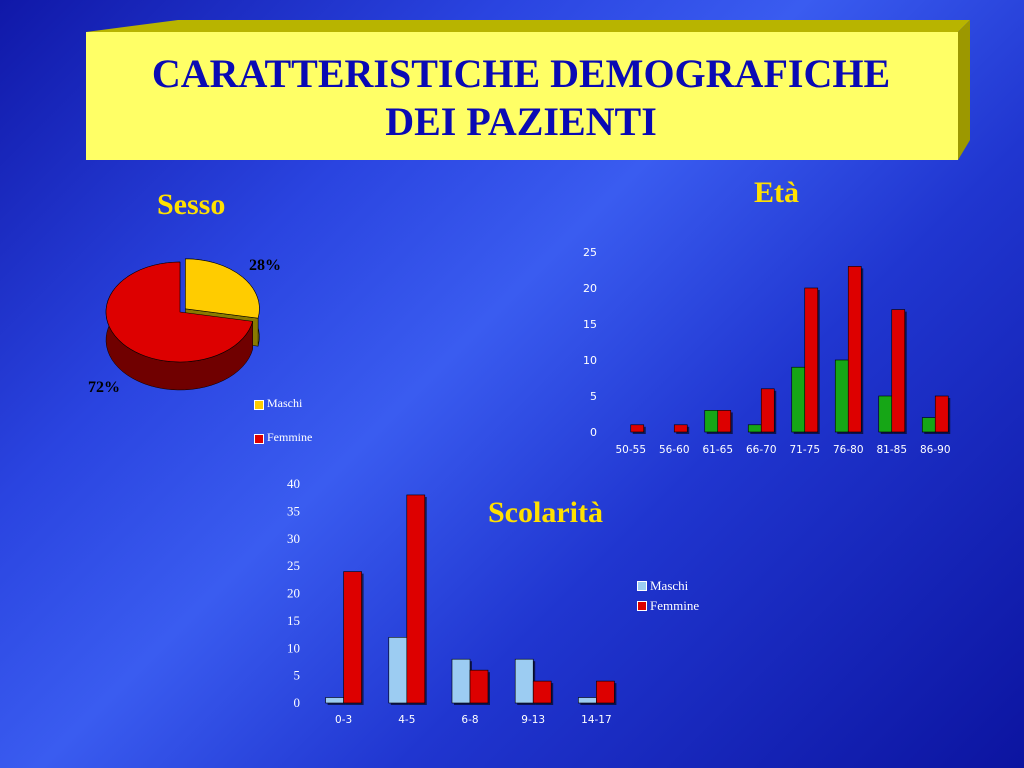  What do you see at coordinates (283, 413) in the screenshot?
I see `legend-item-maschi: Maschi` at bounding box center [283, 413].